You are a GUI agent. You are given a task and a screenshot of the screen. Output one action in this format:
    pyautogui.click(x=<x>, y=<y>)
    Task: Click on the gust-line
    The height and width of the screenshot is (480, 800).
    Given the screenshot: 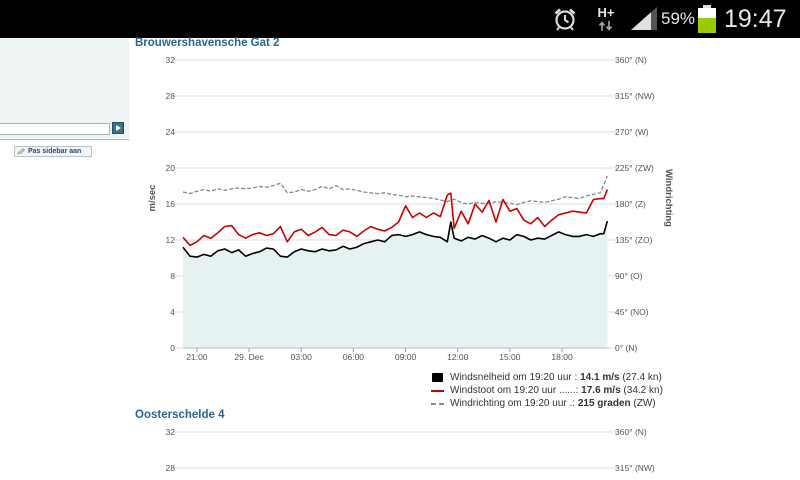 What is the action you would take?
    pyautogui.click(x=395, y=218)
    